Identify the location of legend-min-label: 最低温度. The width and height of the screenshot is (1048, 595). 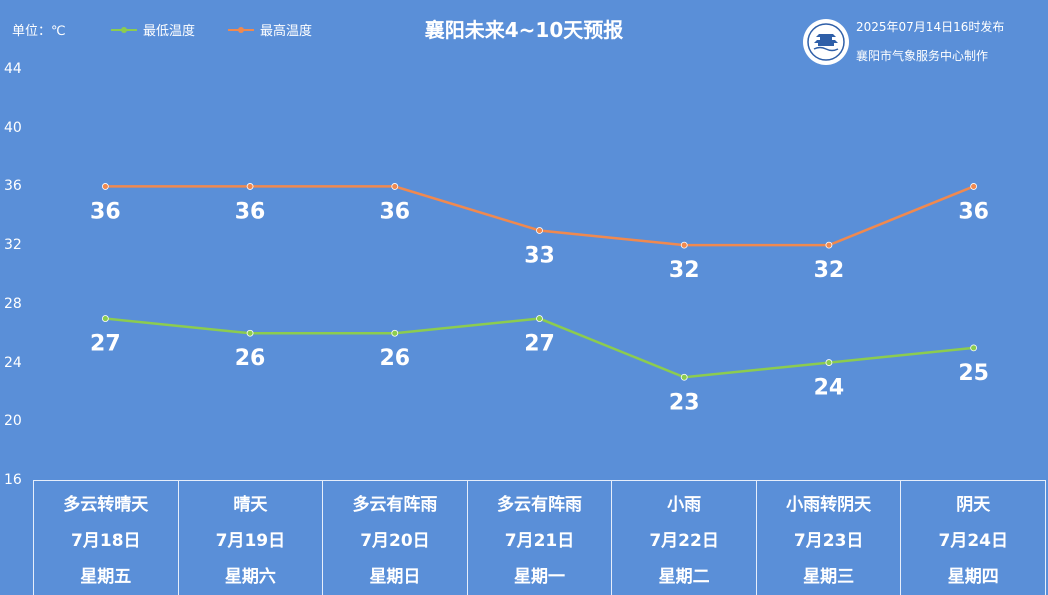
(169, 31).